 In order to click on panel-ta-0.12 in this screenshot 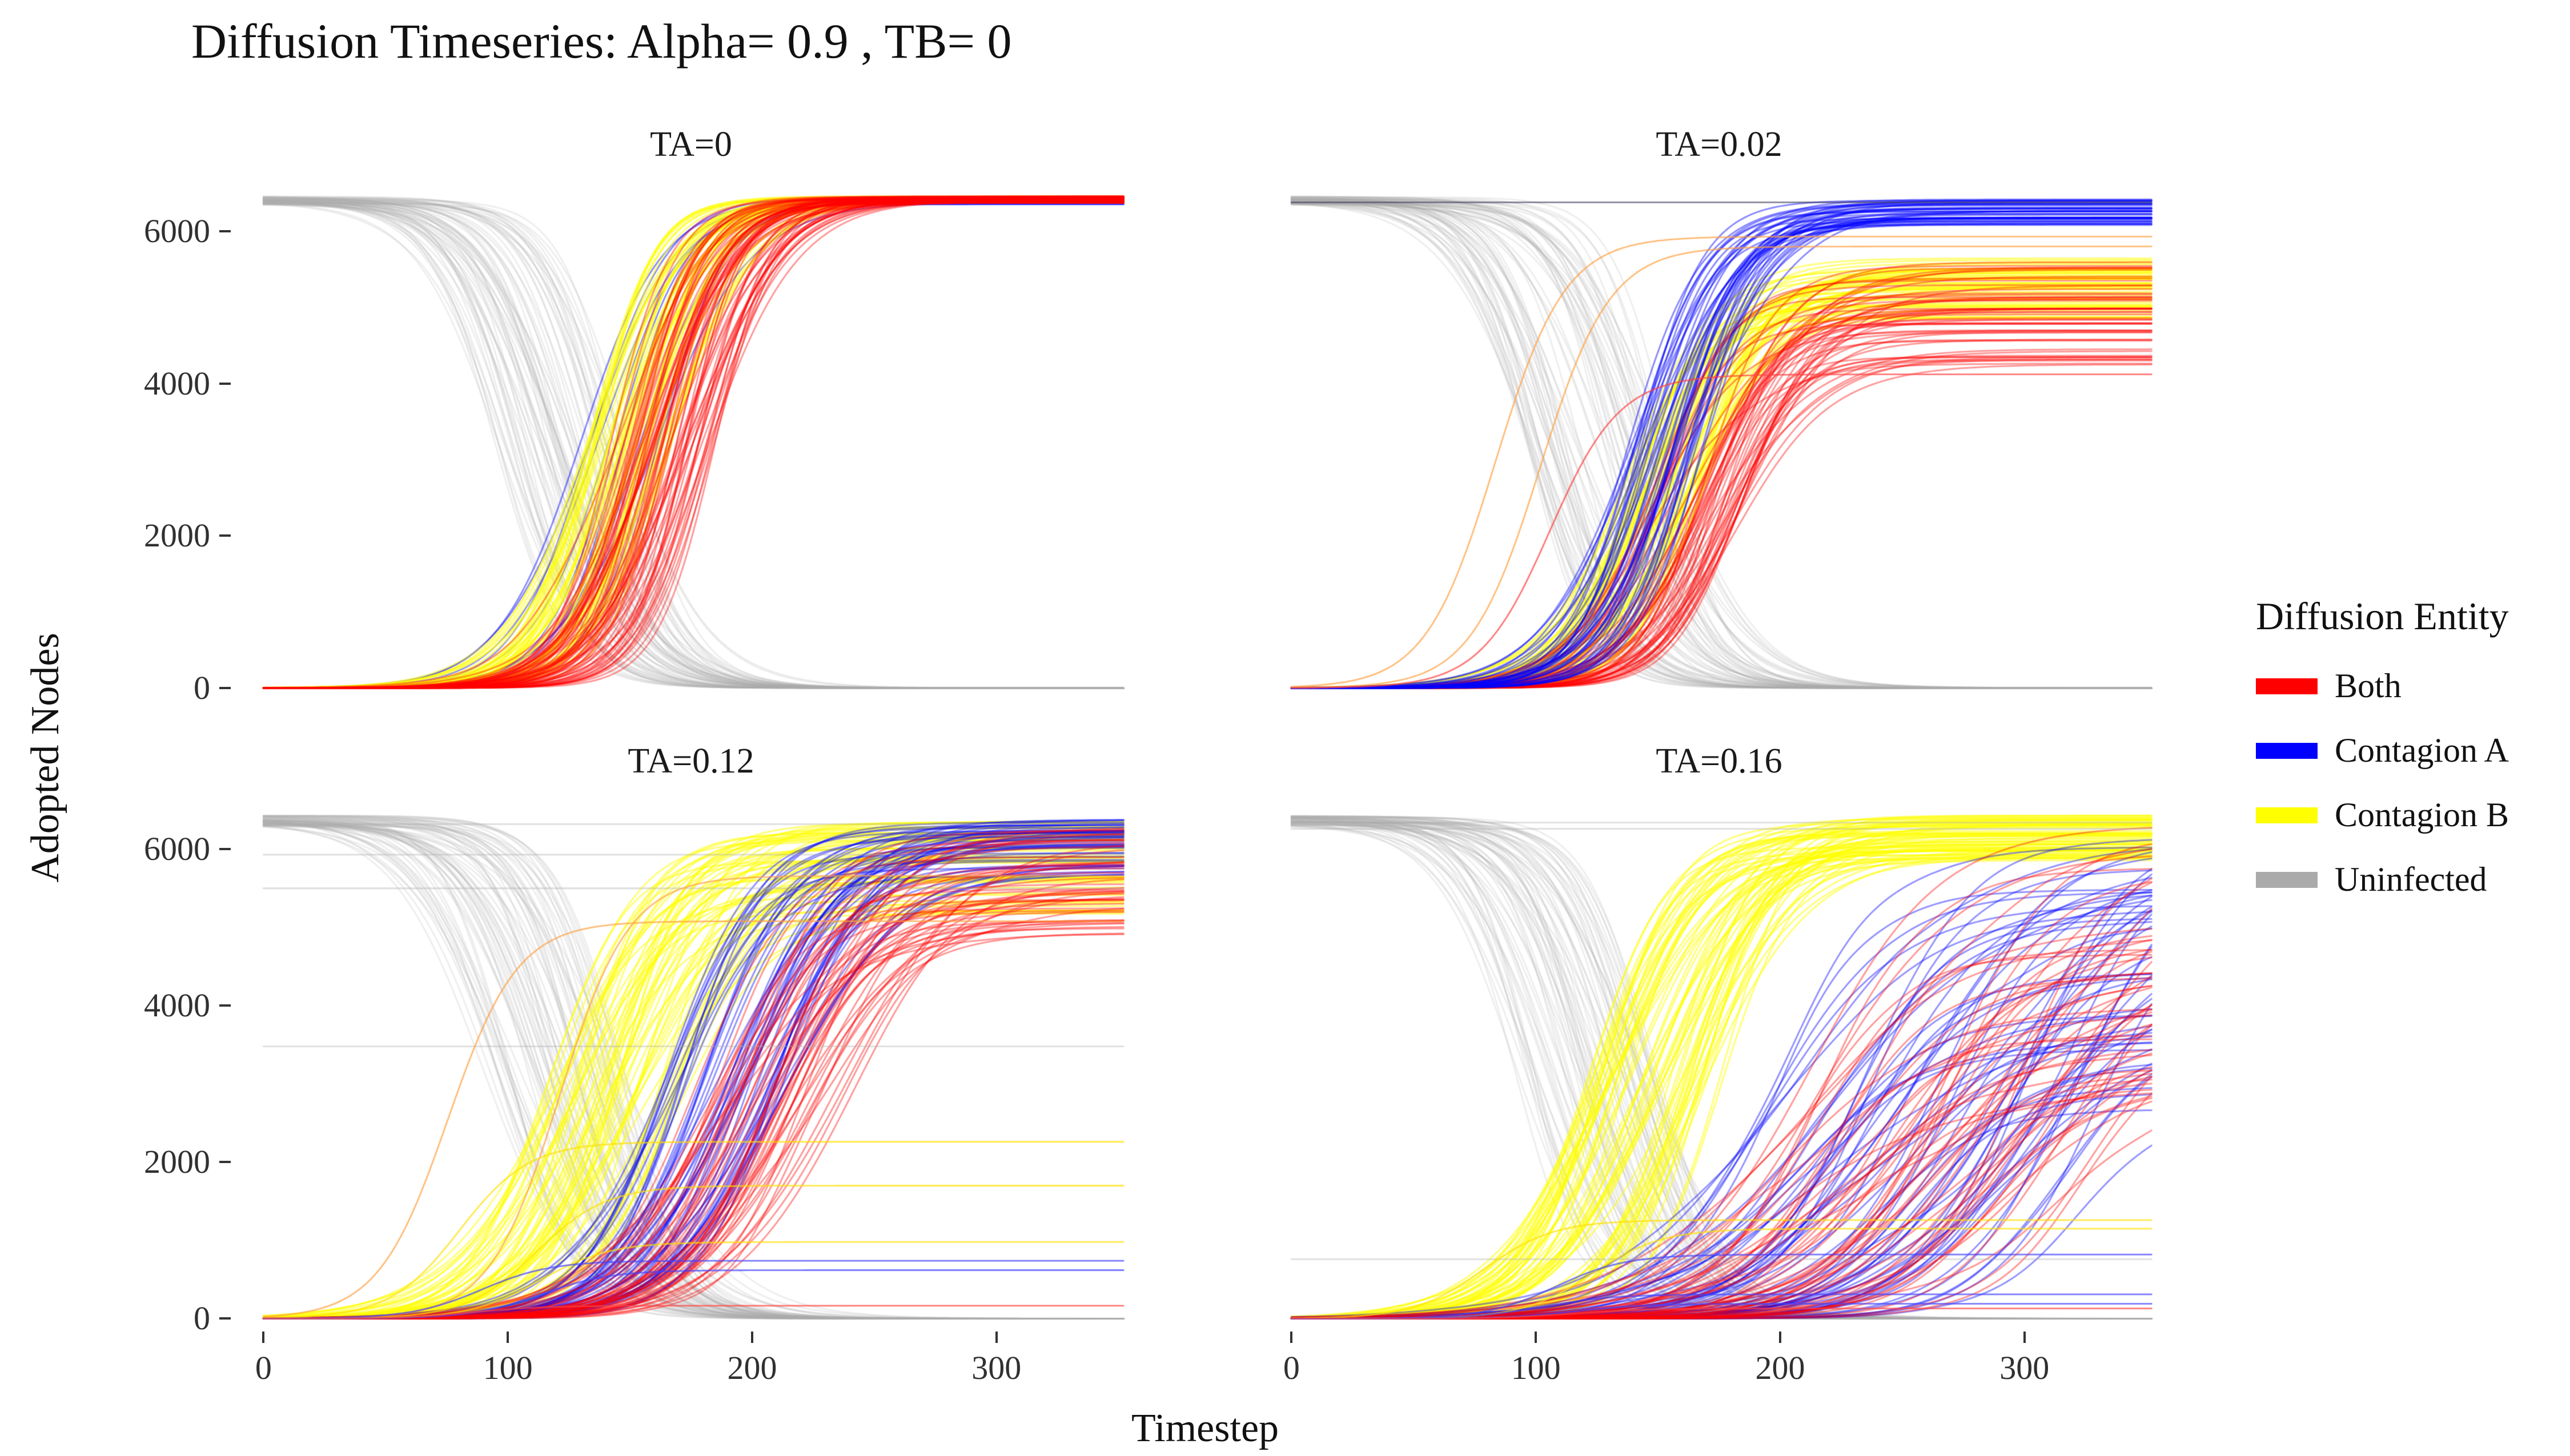, I will do `click(691, 1066)`.